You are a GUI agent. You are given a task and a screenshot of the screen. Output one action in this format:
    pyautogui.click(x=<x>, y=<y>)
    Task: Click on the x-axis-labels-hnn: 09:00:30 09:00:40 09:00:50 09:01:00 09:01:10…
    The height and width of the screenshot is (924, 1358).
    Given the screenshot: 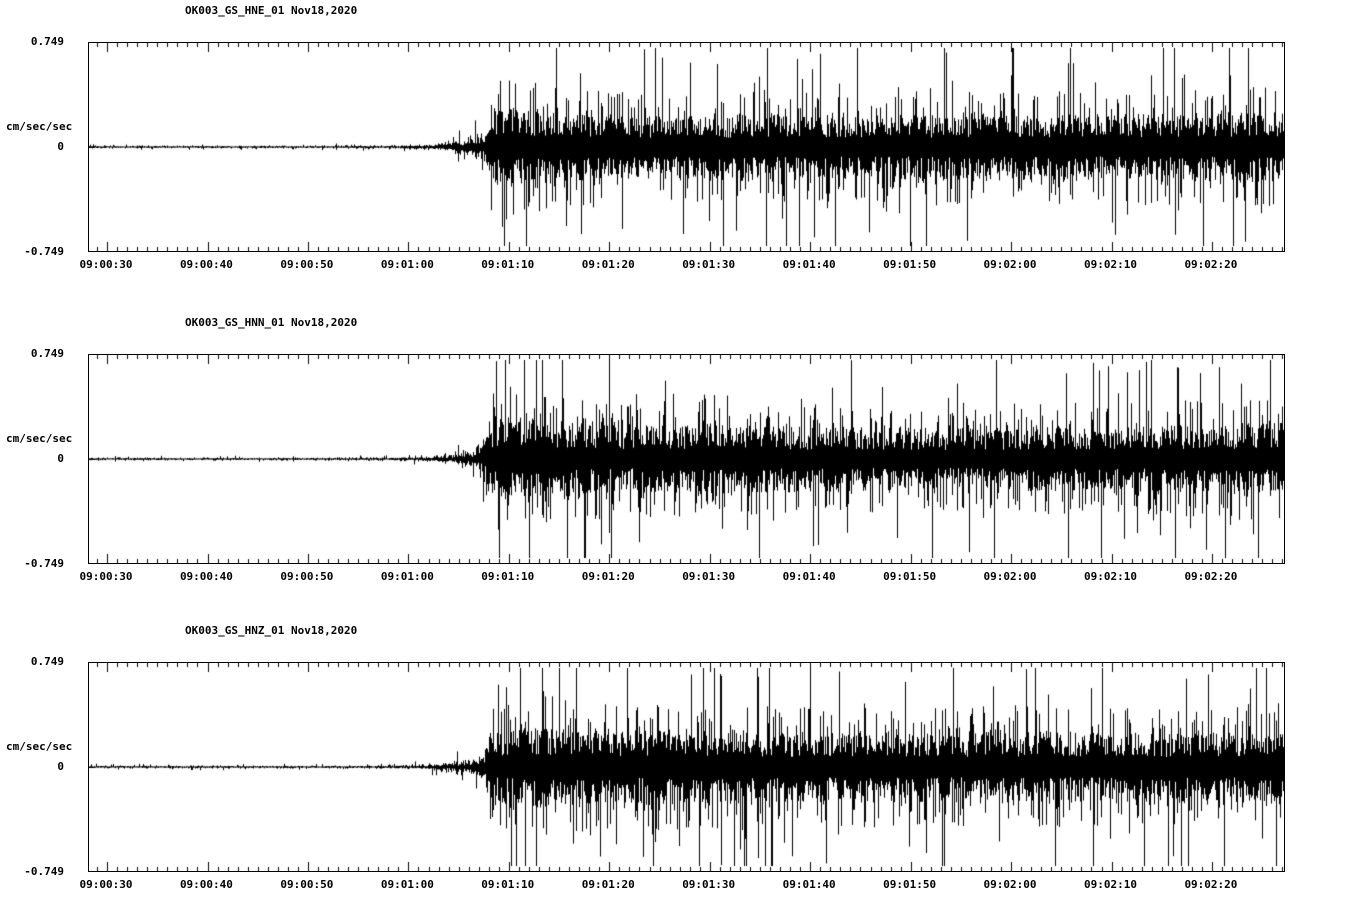 What is the action you would take?
    pyautogui.click(x=679, y=577)
    